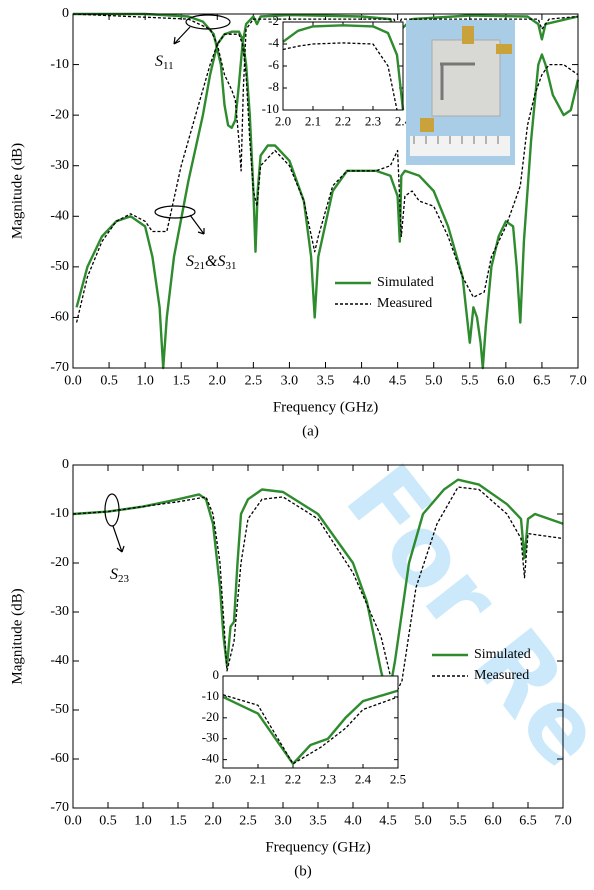 The width and height of the screenshot is (594, 890). What do you see at coordinates (124, 579) in the screenshot?
I see `annotation-subscript: 23` at bounding box center [124, 579].